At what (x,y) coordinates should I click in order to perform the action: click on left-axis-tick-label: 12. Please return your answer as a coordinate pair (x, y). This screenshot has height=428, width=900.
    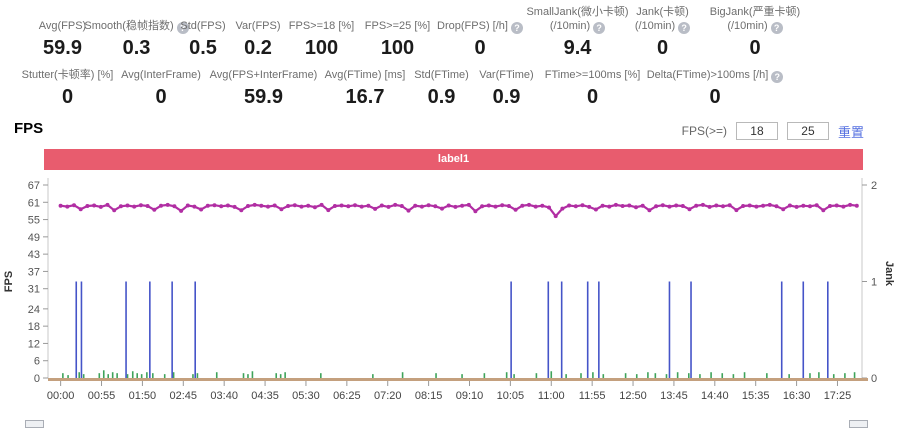
    Looking at the image, I should click on (34, 344).